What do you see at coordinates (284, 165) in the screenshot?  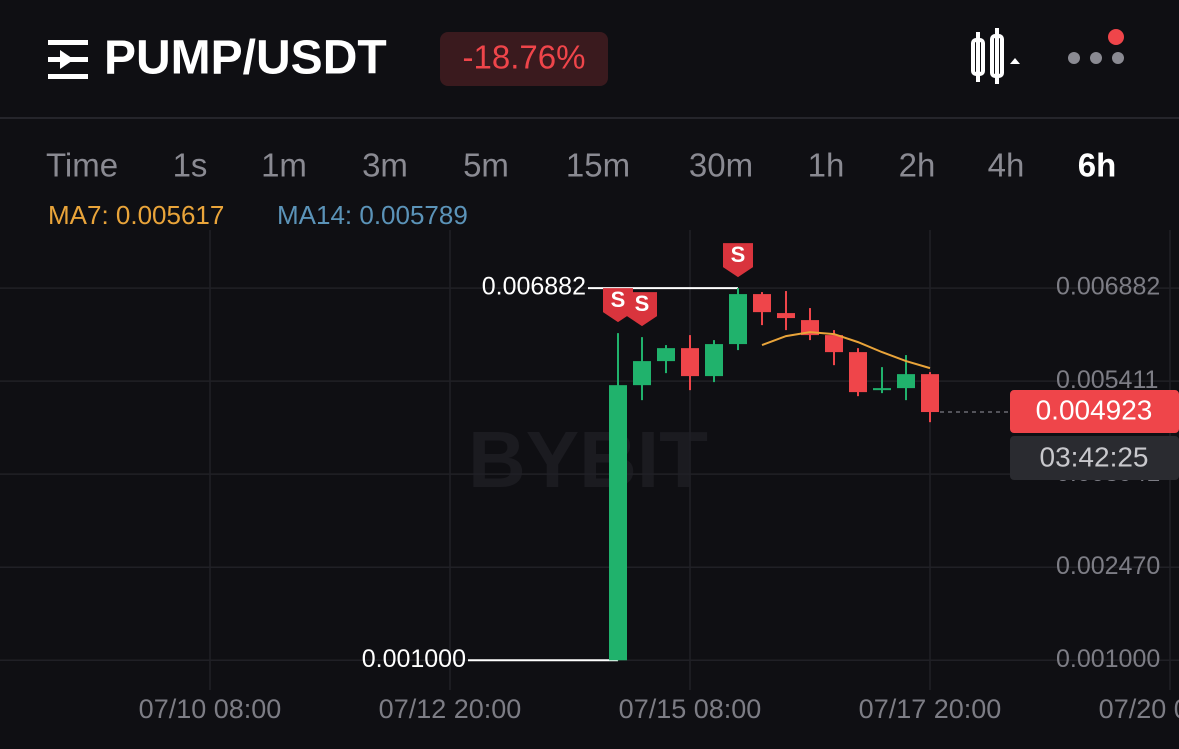 I see `timeframe-tab: 1m` at bounding box center [284, 165].